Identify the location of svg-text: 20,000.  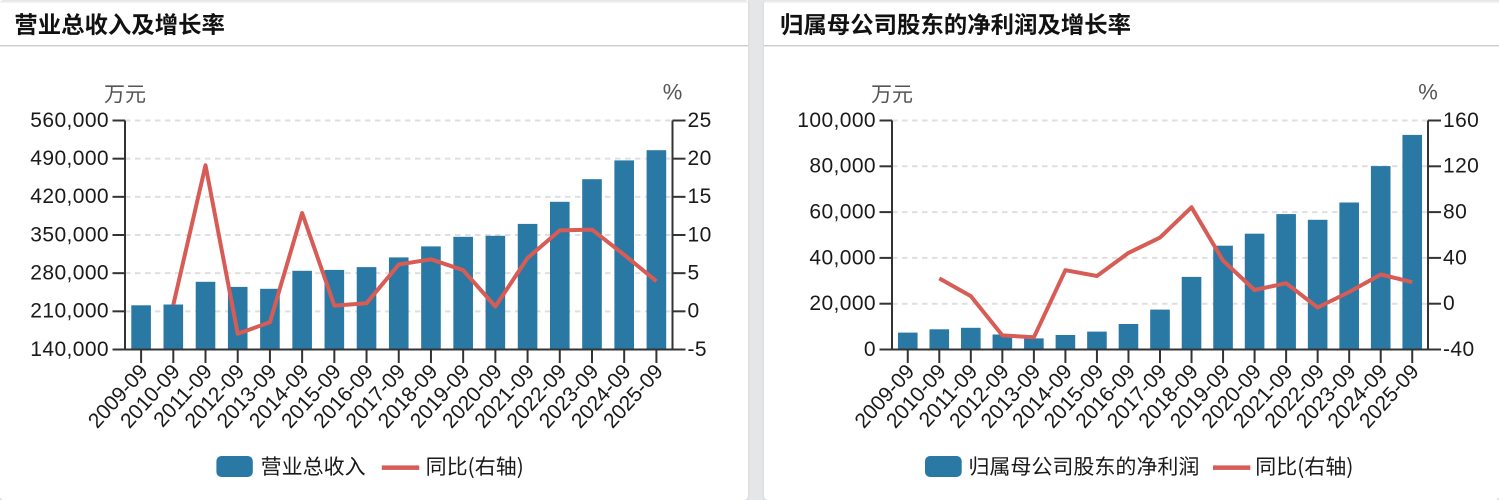
(842, 303).